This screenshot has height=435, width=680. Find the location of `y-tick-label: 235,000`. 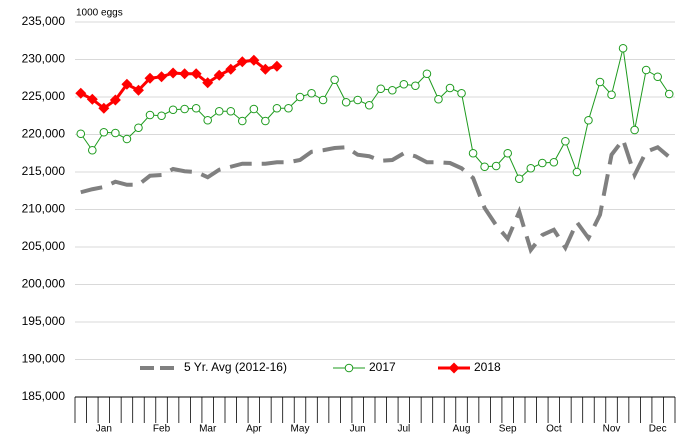

y-tick-label: 235,000 is located at coordinates (44, 21).